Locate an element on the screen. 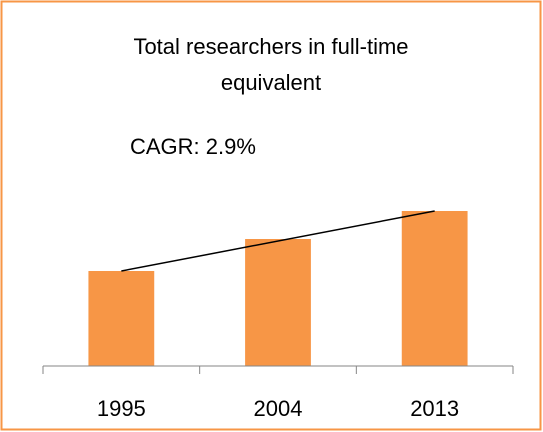 Image resolution: width=543 pixels, height=432 pixels. chart-title-line: equivalent is located at coordinates (271, 82).